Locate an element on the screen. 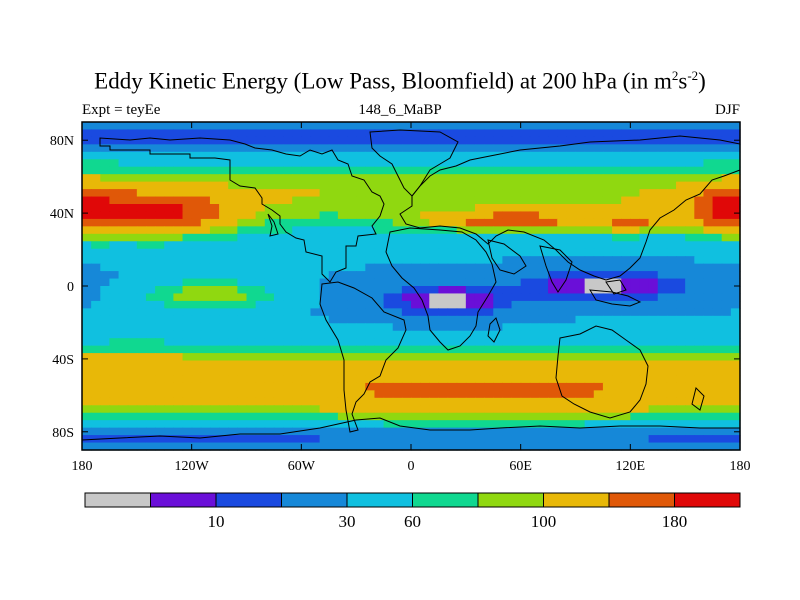 The height and width of the screenshot is (600, 800). subtitle-run-id: 148_6_MaBP is located at coordinates (400, 110).